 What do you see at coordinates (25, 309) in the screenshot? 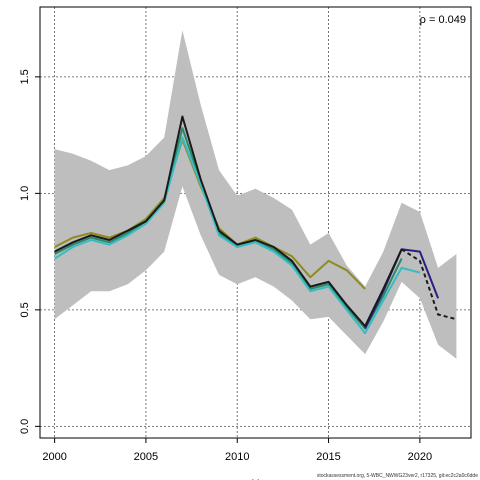
I see `y-tick-label: 0.5` at bounding box center [25, 309].